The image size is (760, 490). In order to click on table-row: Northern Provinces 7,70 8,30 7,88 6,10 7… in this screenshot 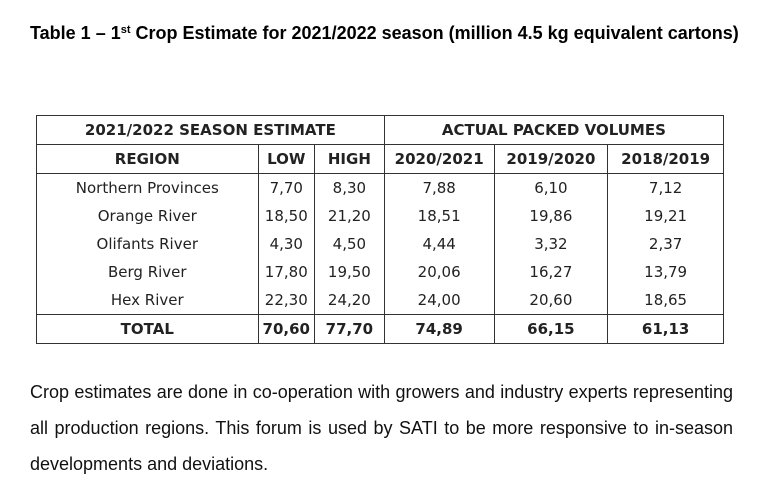, I will do `click(380, 187)`.